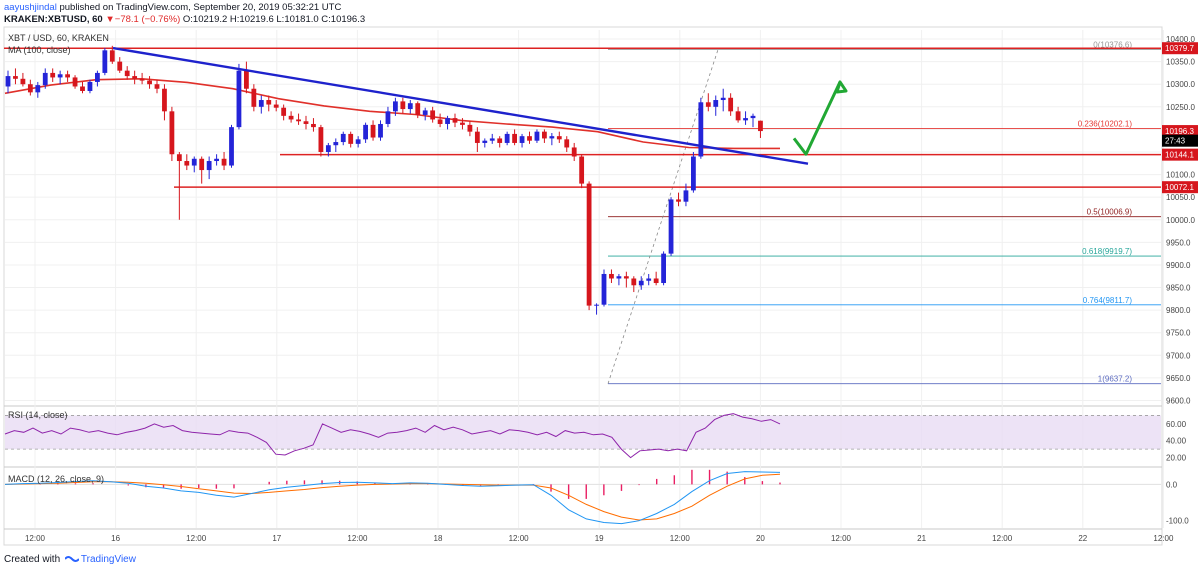 The width and height of the screenshot is (1200, 570). What do you see at coordinates (460, 105) in the screenshot?
I see `trendline` at bounding box center [460, 105].